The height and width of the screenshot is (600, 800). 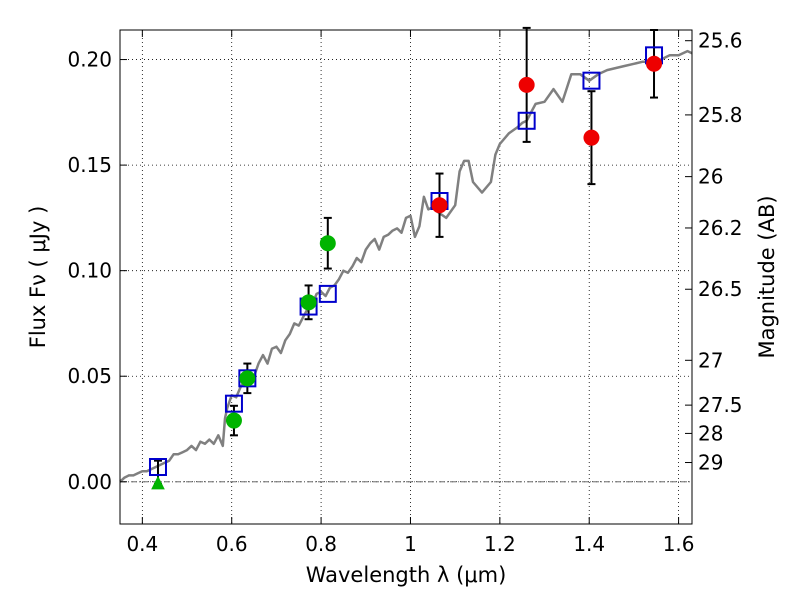 What do you see at coordinates (767, 276) in the screenshot?
I see `right-axis-label: Magnitude (AB)` at bounding box center [767, 276].